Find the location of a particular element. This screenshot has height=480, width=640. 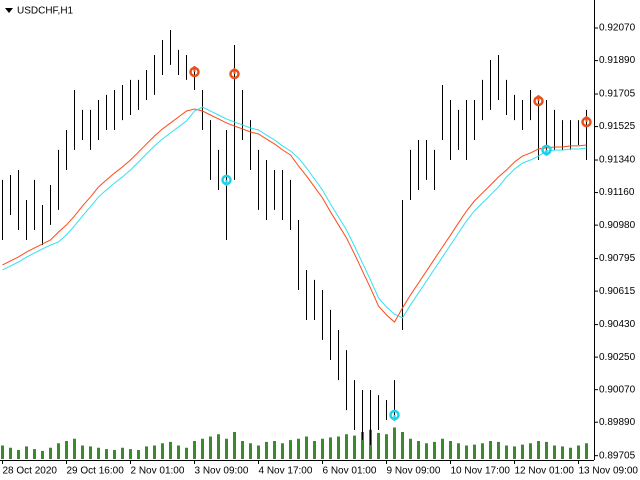

x-tick-label: 2 Nov 01:00 is located at coordinates (158, 471).